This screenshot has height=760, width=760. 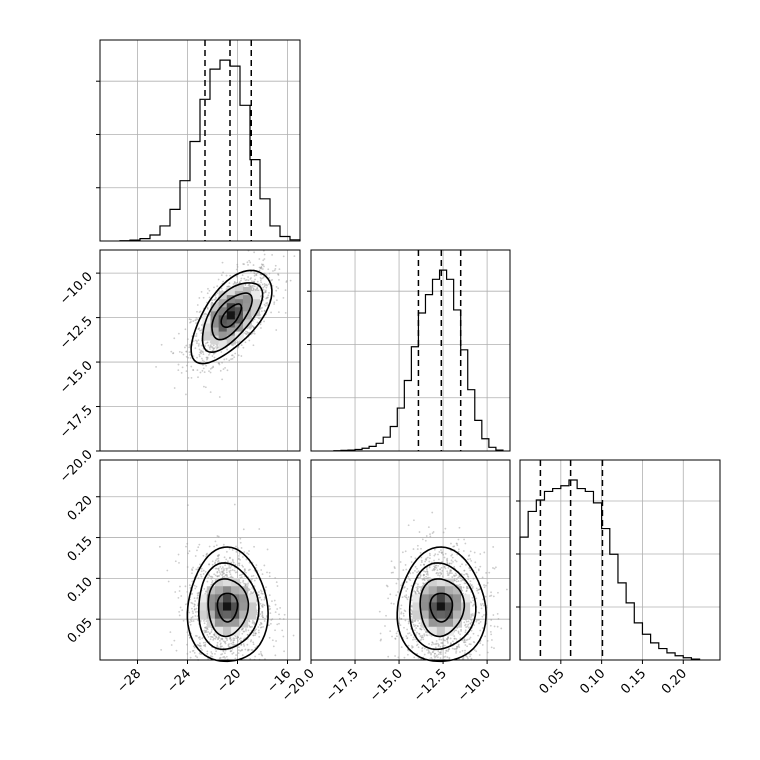 What do you see at coordinates (200, 350) in the screenshot?
I see `scatter-p0-p1-frame` at bounding box center [200, 350].